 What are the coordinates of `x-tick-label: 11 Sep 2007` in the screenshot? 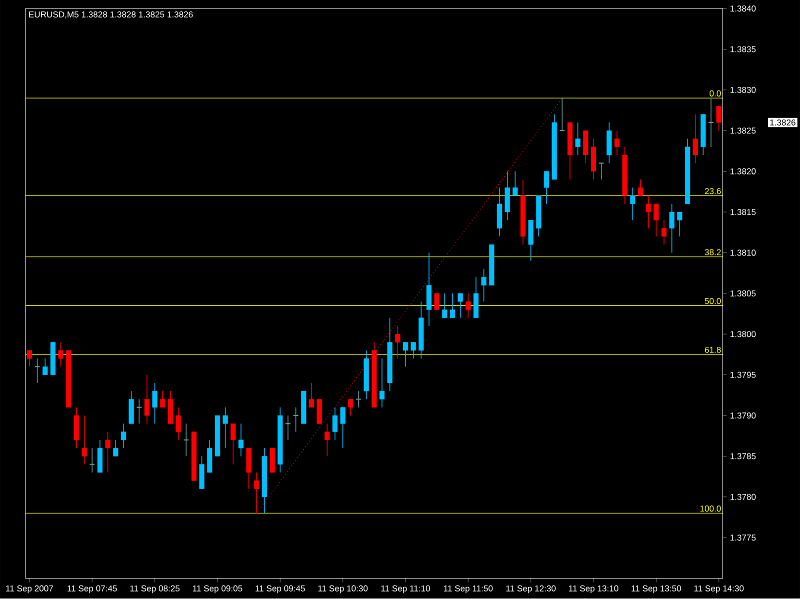 It's located at (29, 590).